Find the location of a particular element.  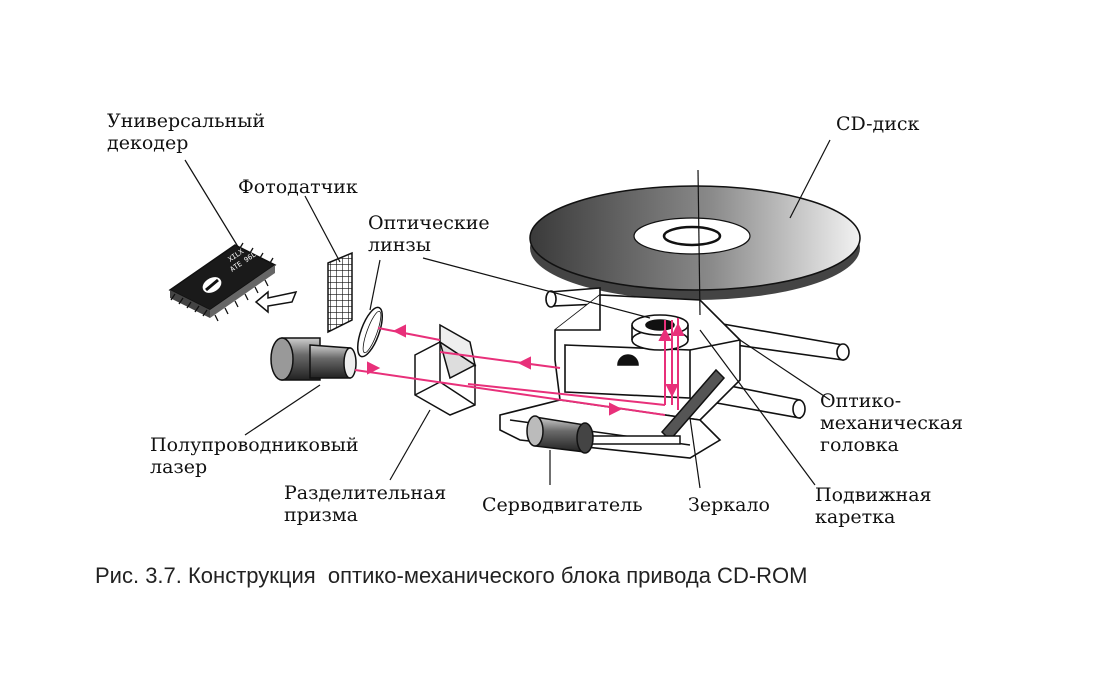

label-head-line1: Оптико- is located at coordinates (861, 401).